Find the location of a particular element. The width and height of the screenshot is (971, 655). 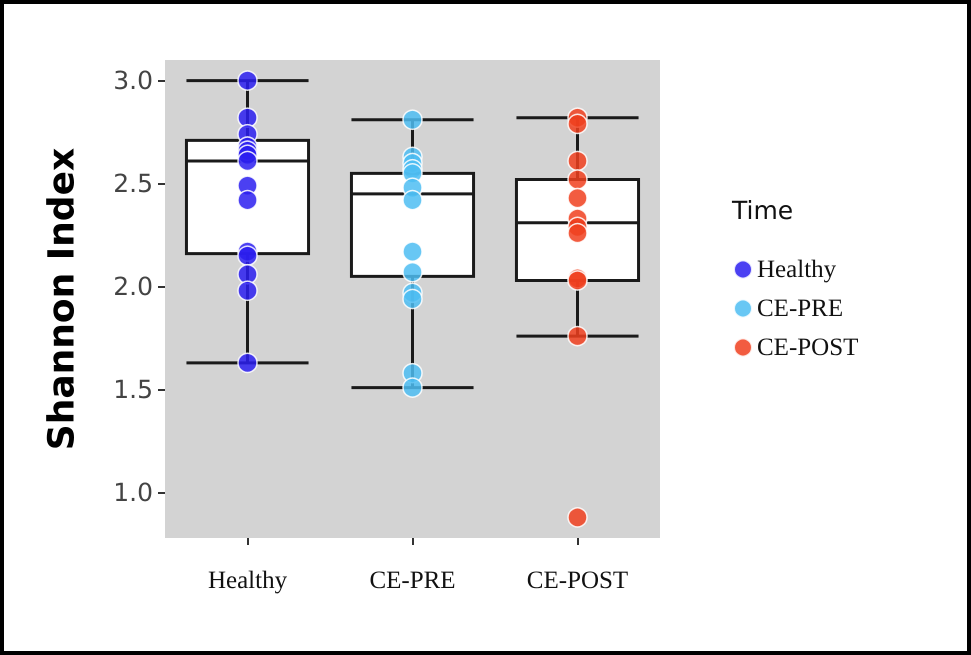

y-tick-label: 3.0 is located at coordinates (133, 81).